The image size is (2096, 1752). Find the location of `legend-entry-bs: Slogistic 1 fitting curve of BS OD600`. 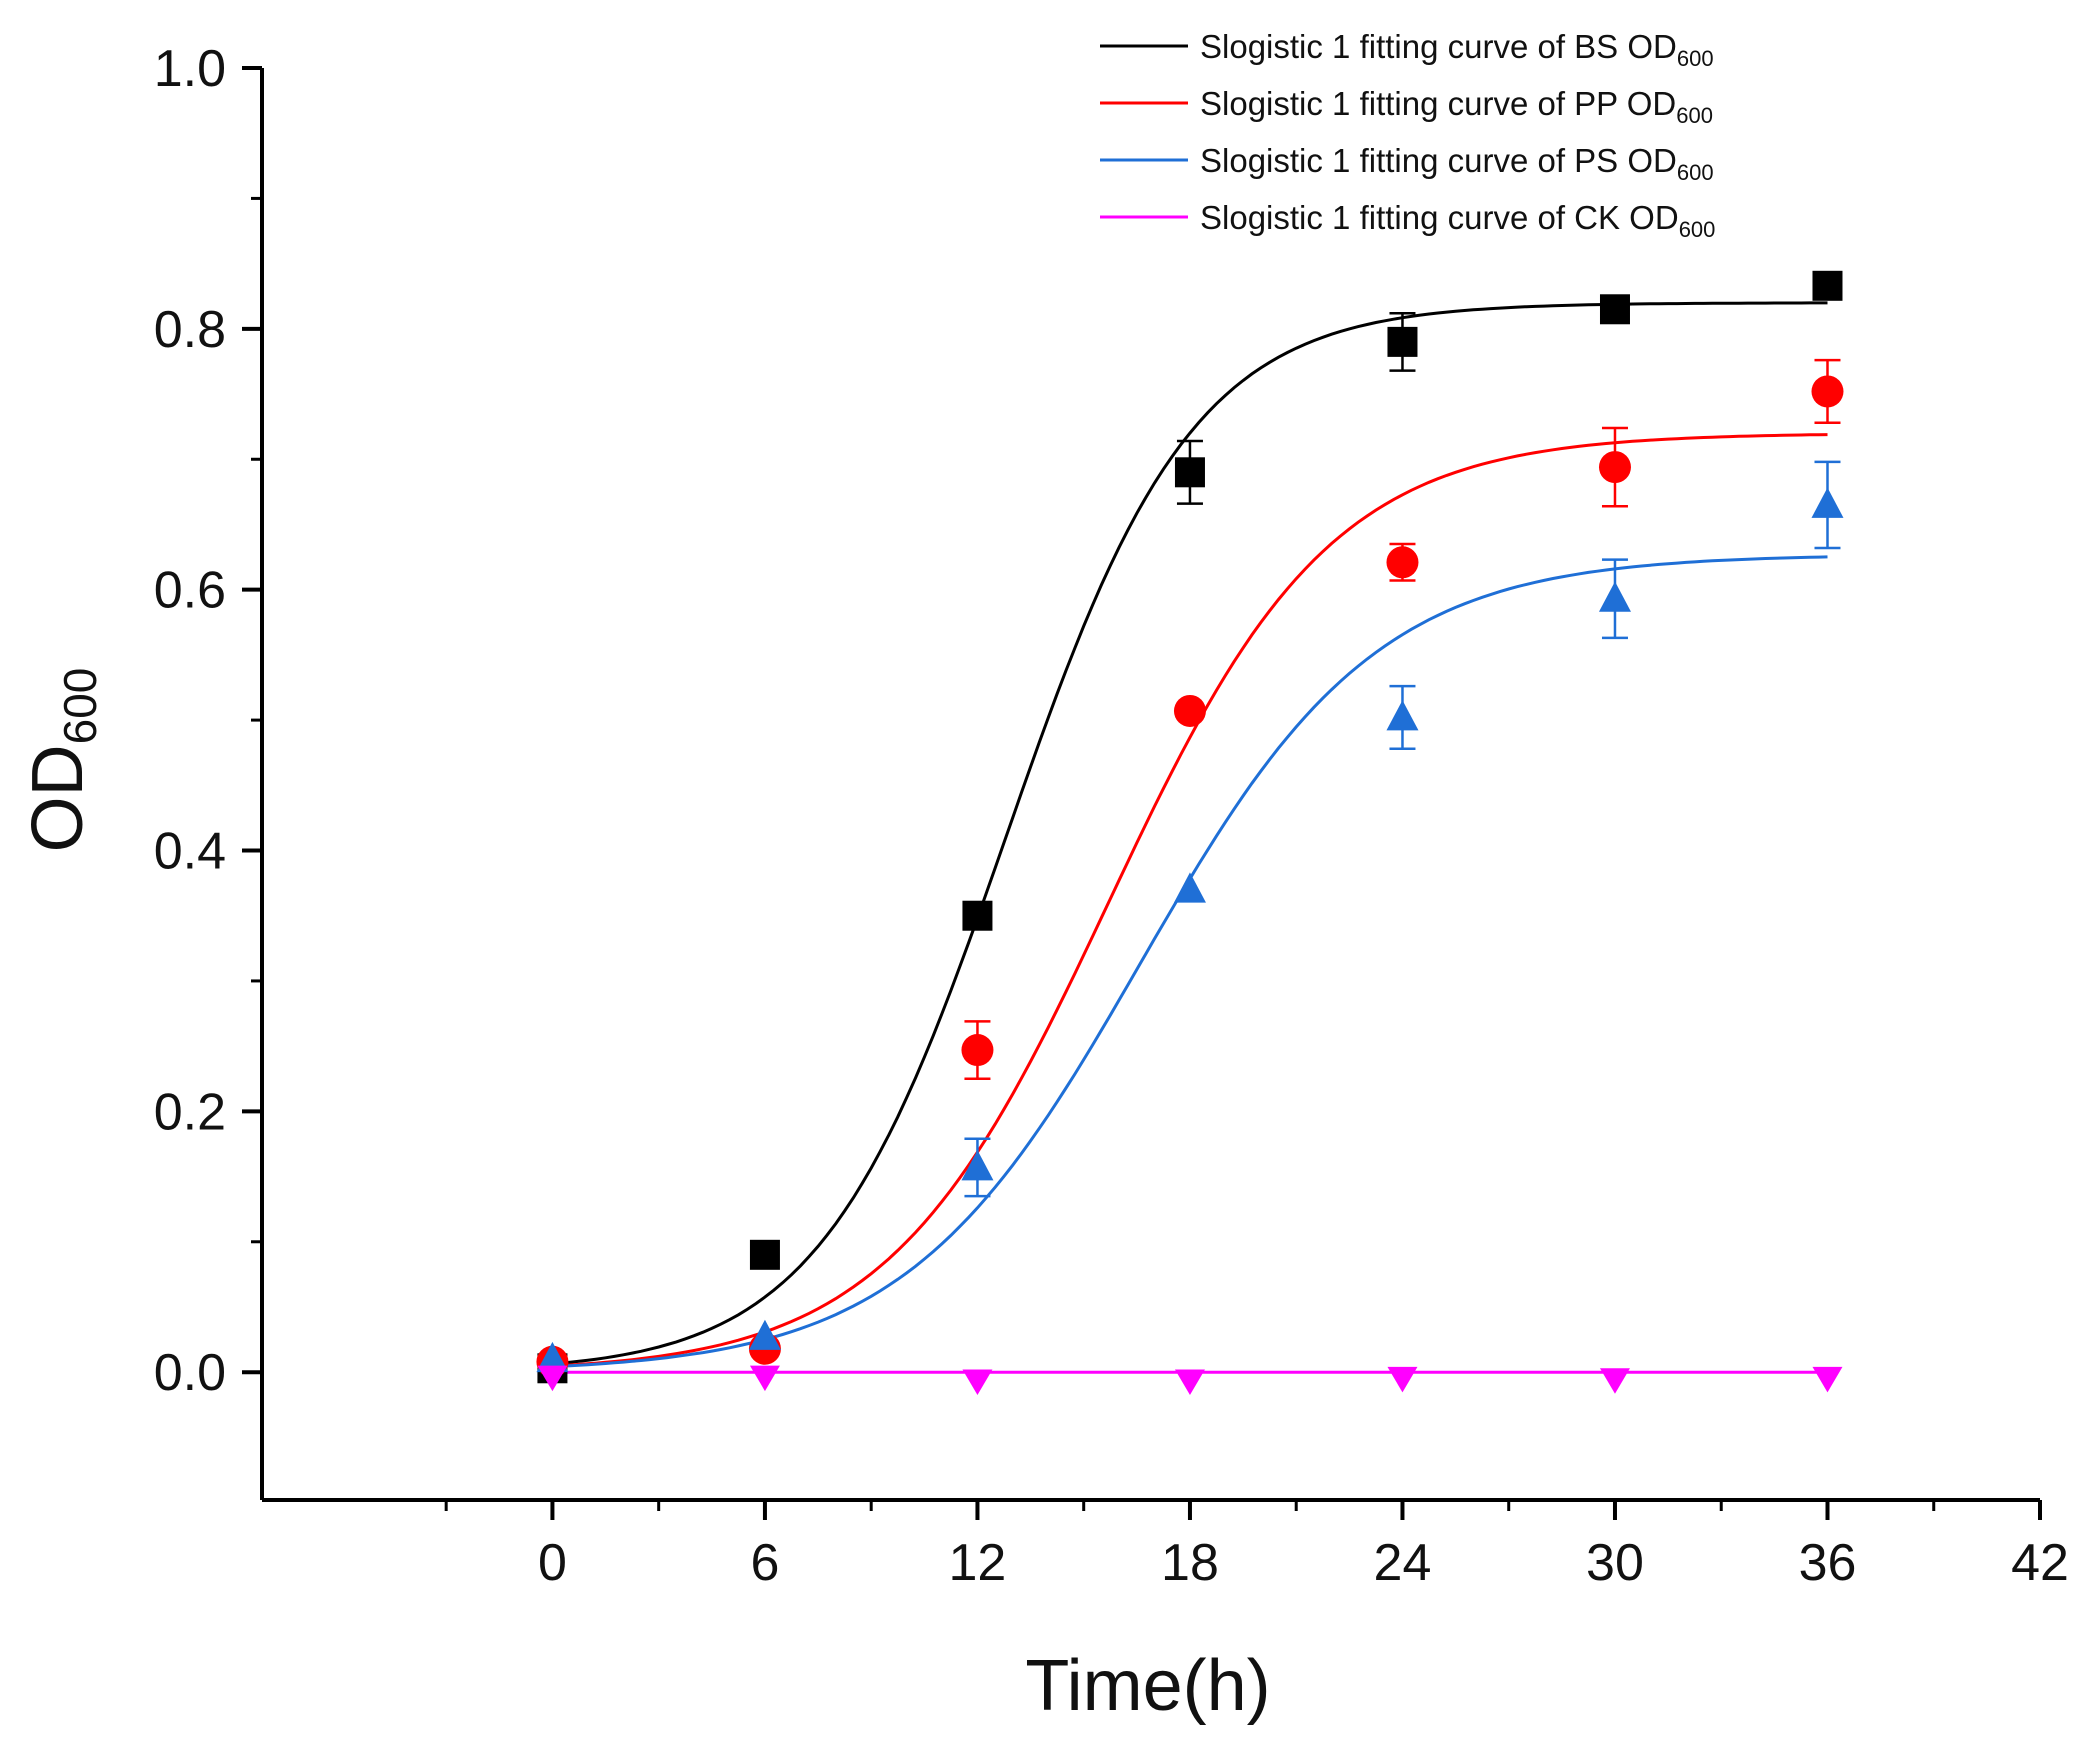

legend-entry-bs: Slogistic 1 fitting curve of BS OD600 is located at coordinates (1407, 49).